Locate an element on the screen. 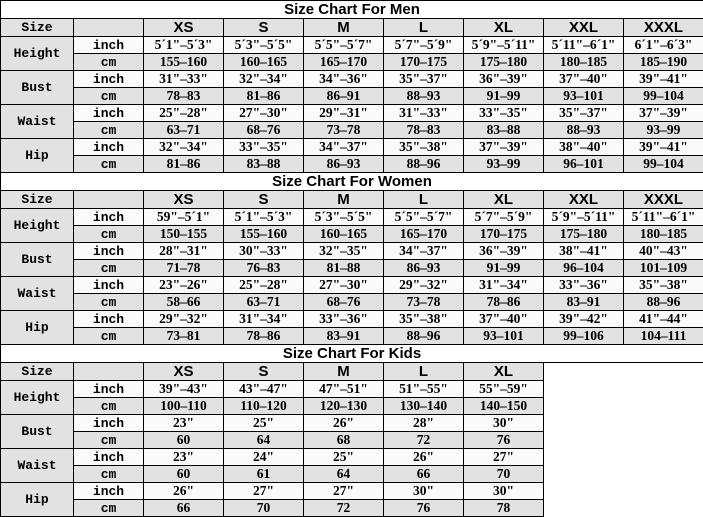 Image resolution: width=703 pixels, height=517 pixels. value-cell: 81–88 is located at coordinates (343, 268).